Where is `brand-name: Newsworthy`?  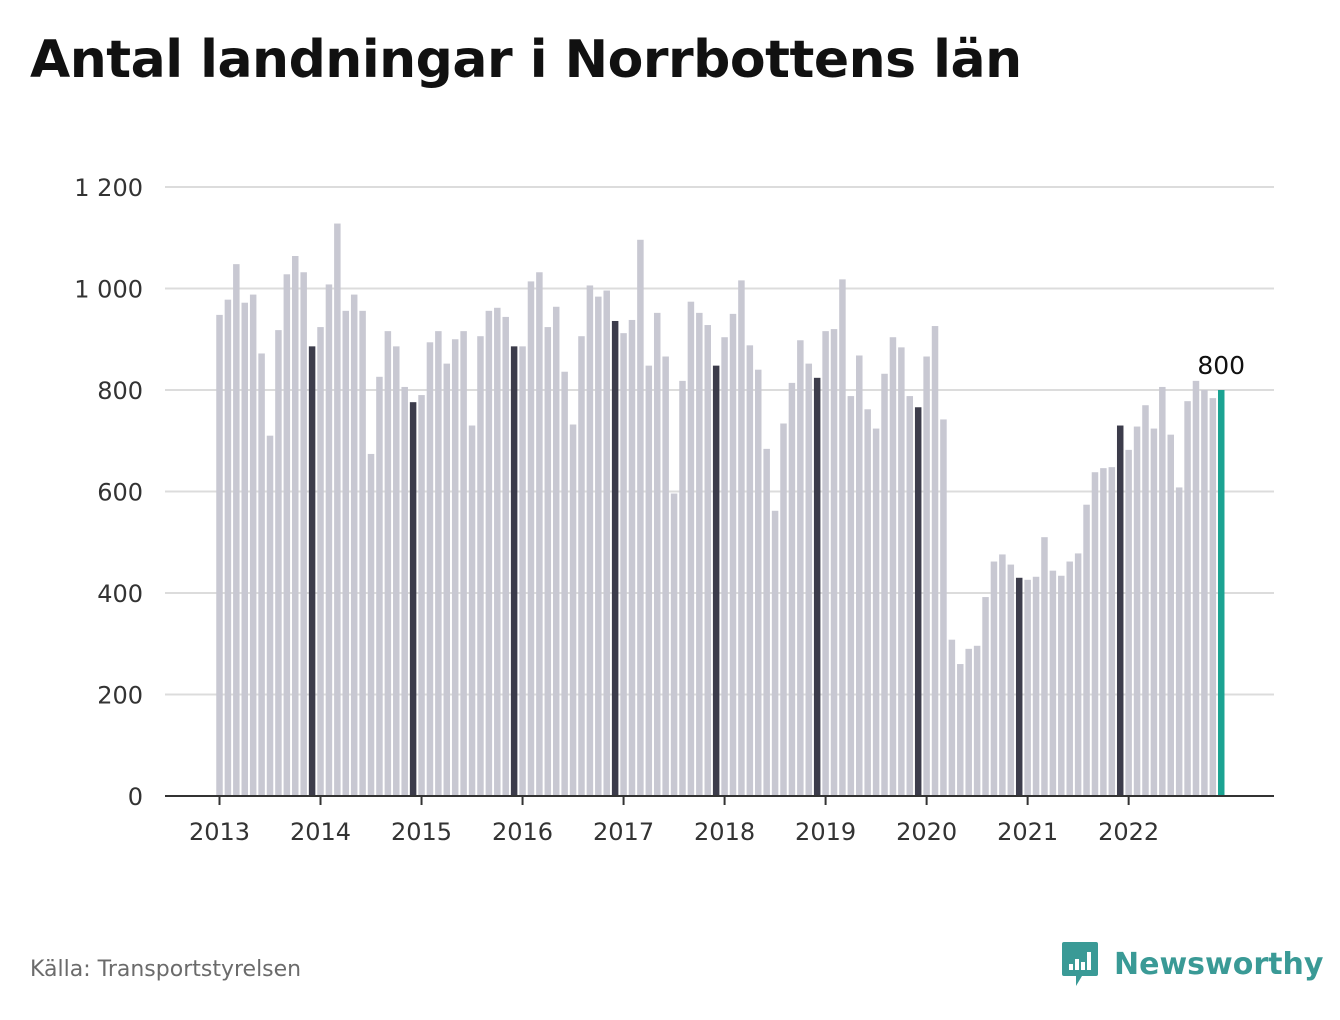 brand-name: Newsworthy is located at coordinates (1219, 964).